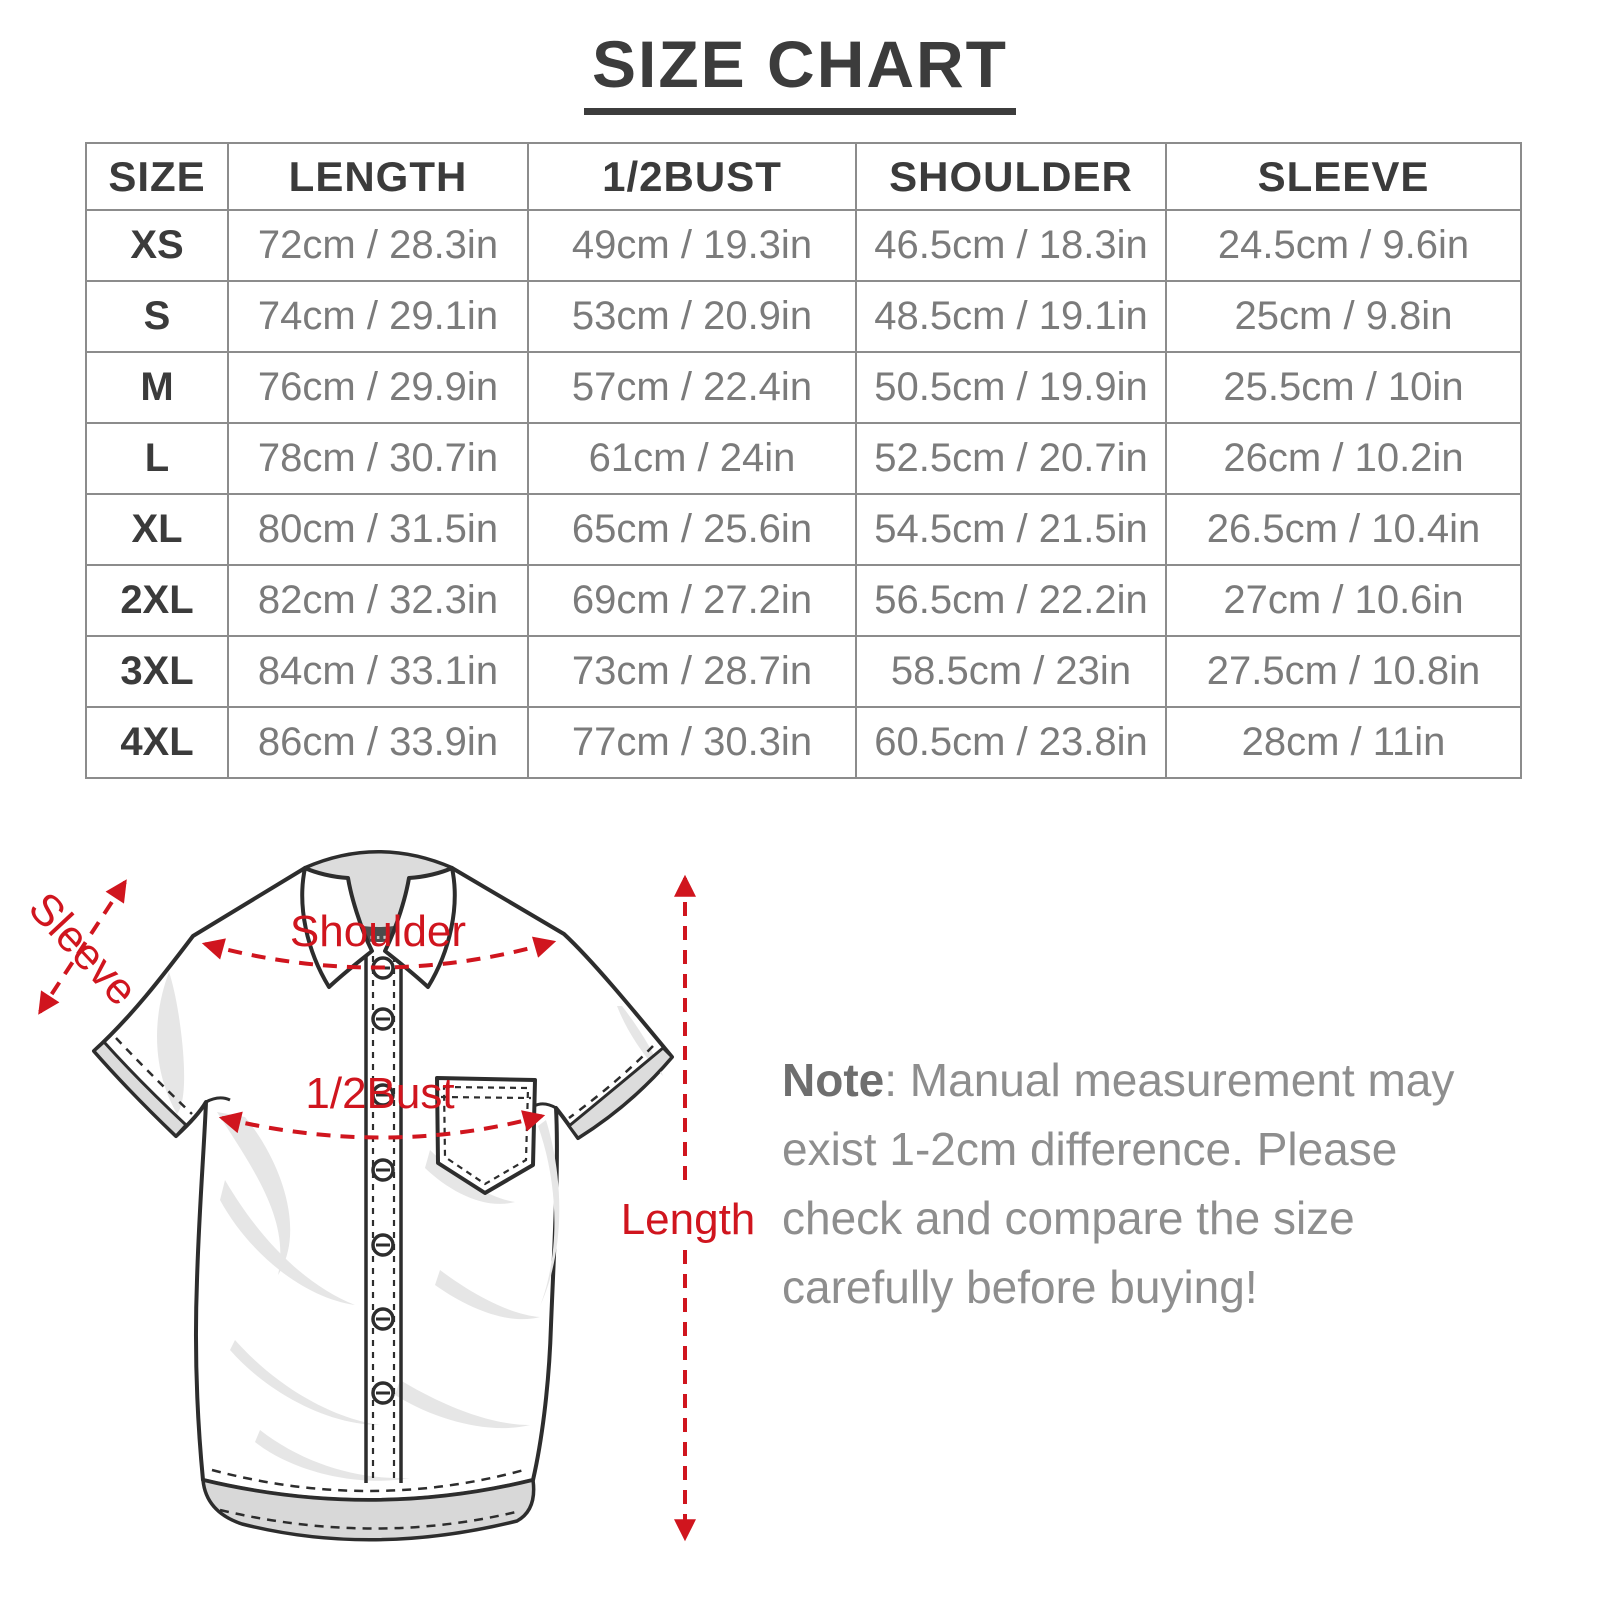  What do you see at coordinates (378, 387) in the screenshot?
I see `length-cell: 76cm / 29.9in` at bounding box center [378, 387].